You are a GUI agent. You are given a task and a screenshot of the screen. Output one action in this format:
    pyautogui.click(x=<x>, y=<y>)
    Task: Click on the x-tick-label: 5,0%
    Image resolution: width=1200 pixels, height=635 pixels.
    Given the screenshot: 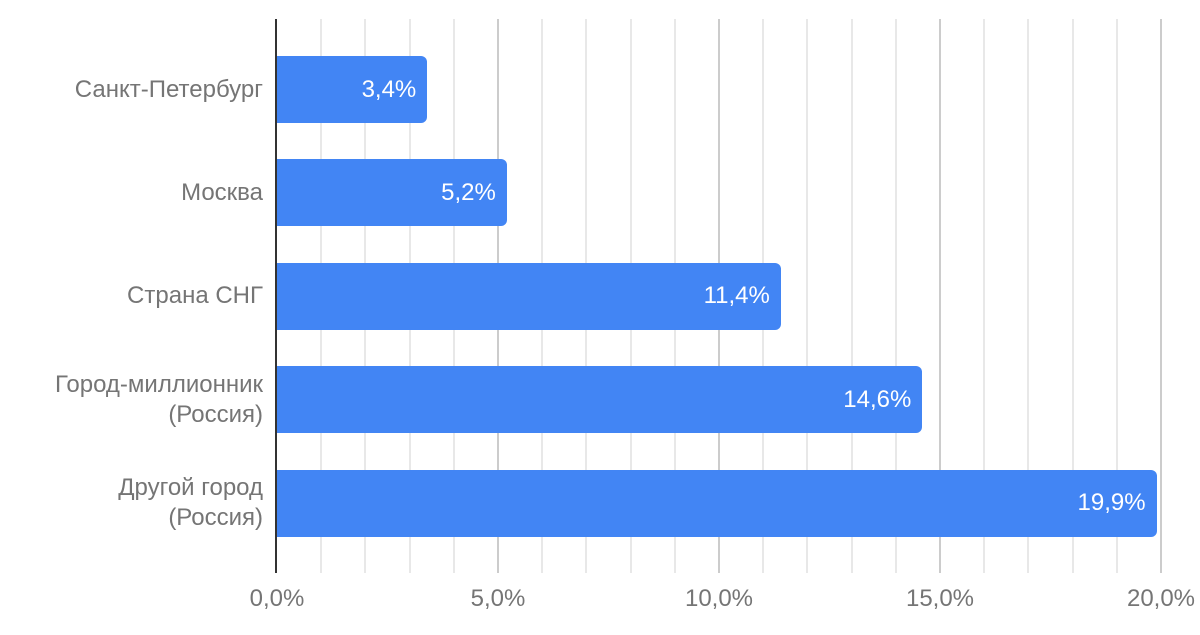 What is the action you would take?
    pyautogui.click(x=498, y=598)
    